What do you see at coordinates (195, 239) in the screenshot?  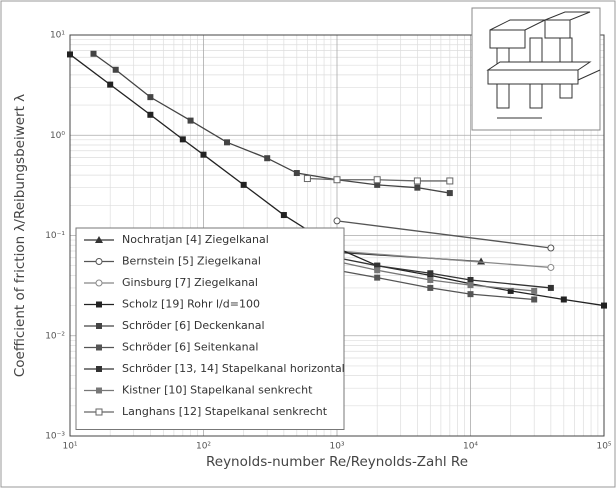 I see `legend-label: Nochratjan [4] Ziegelkanal` at bounding box center [195, 239].